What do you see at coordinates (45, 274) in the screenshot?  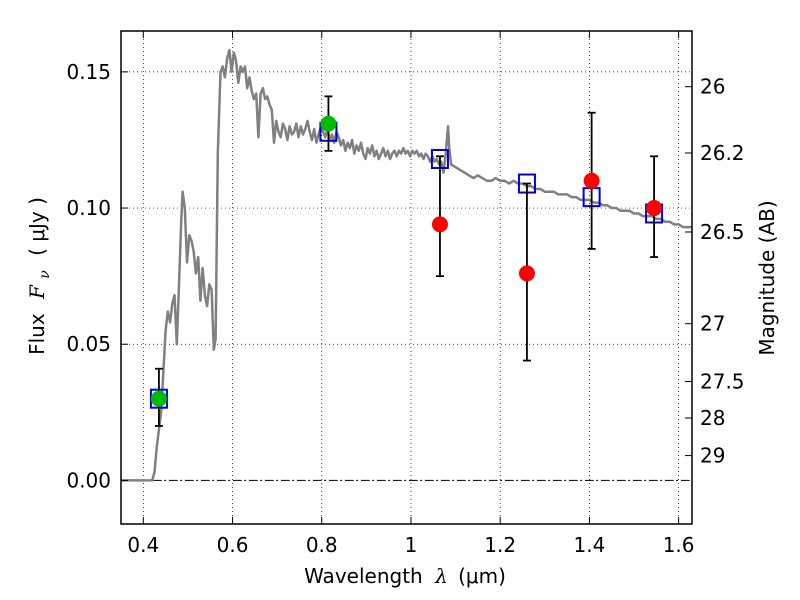 I see `y-axis-label-subscript: ν` at bounding box center [45, 274].